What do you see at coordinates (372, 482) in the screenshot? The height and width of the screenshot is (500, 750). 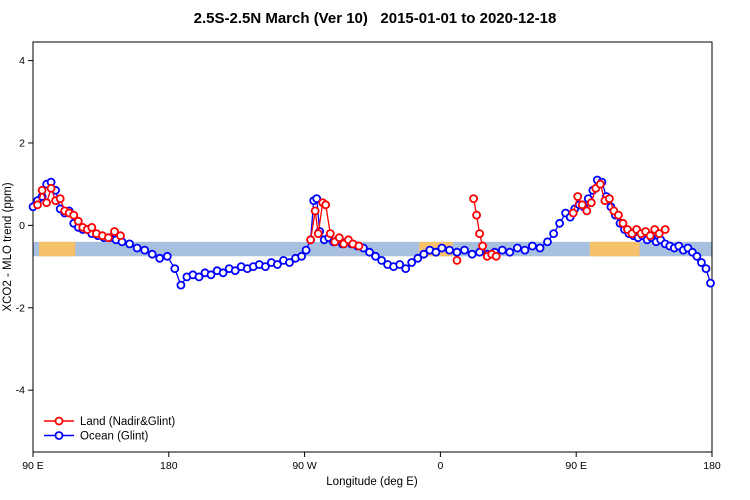 I see `x-axis-label: Longitude (deg E)` at bounding box center [372, 482].